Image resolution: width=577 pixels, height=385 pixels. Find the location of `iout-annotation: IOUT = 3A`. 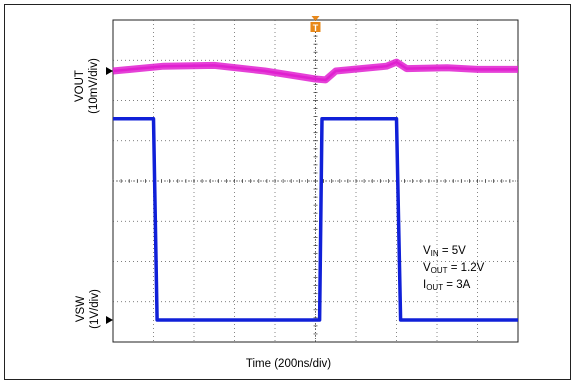

iout-annotation: IOUT = 3A is located at coordinates (447, 285).